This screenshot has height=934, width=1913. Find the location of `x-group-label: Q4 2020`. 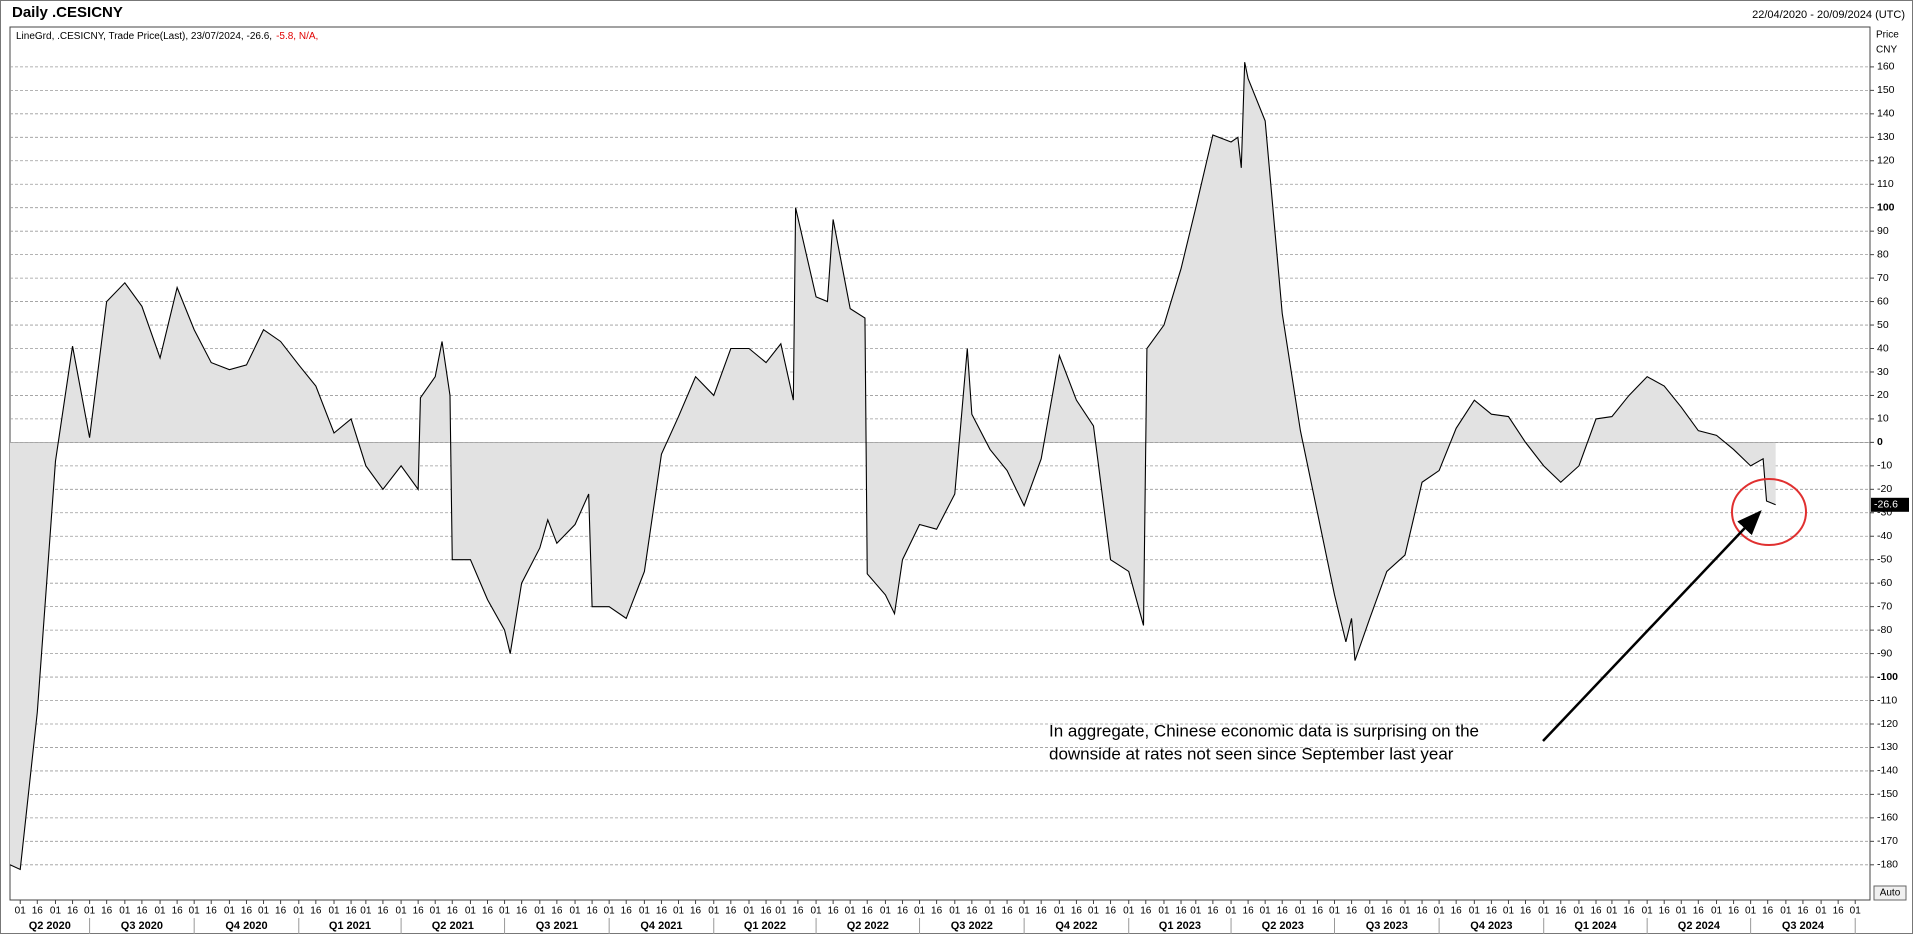

x-group-label: Q4 2020 is located at coordinates (246, 926).